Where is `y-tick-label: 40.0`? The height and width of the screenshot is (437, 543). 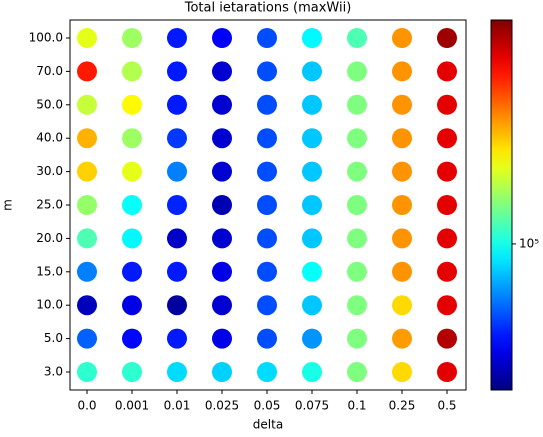 y-tick-label: 40.0 is located at coordinates (49, 138).